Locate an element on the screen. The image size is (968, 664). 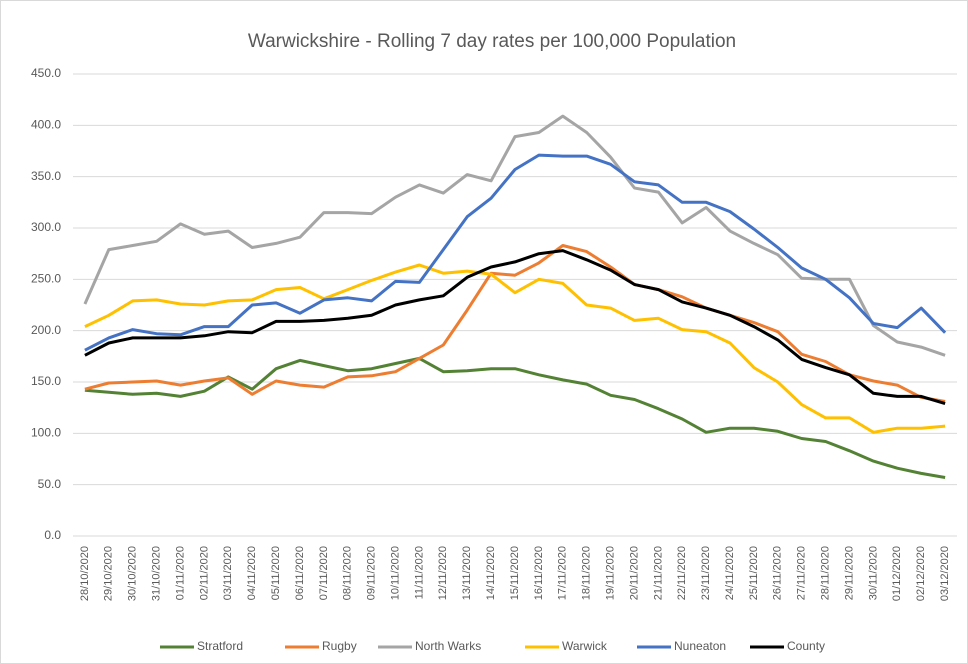
y-tick-label: 400.0 is located at coordinates (46, 125).